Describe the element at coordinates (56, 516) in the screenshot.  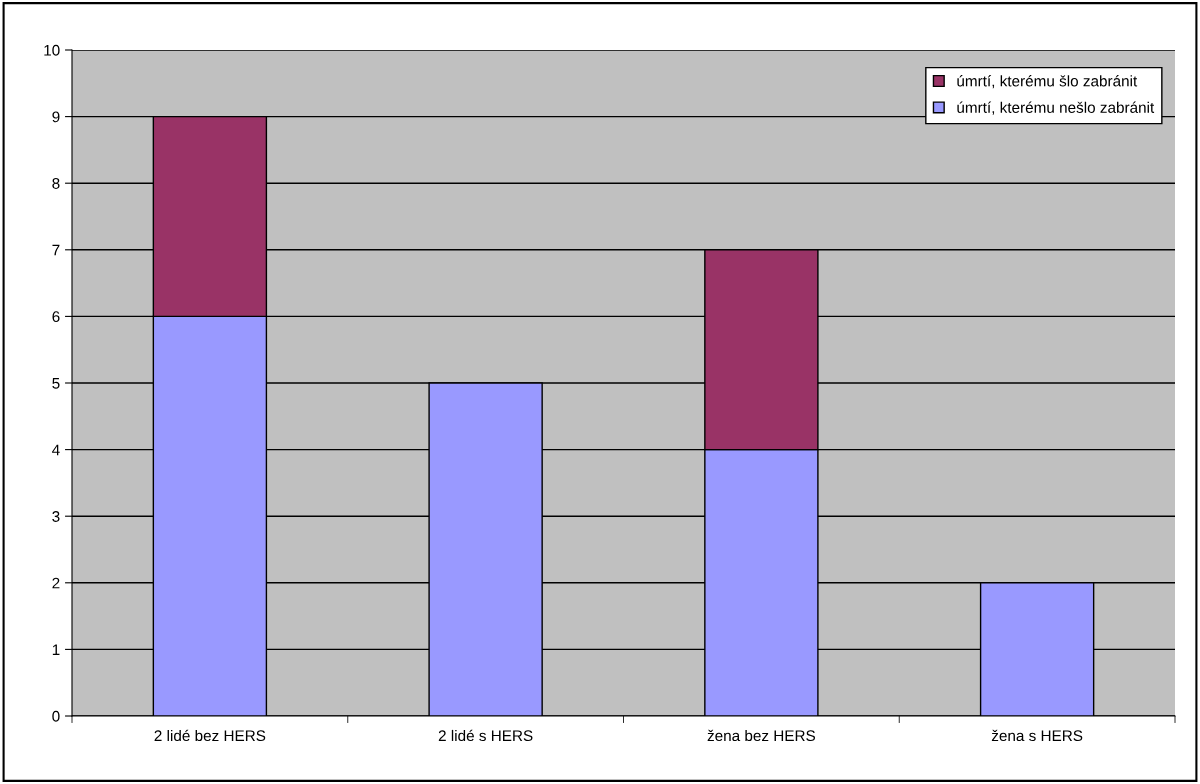
I see `y-tick-label: 3` at that location.